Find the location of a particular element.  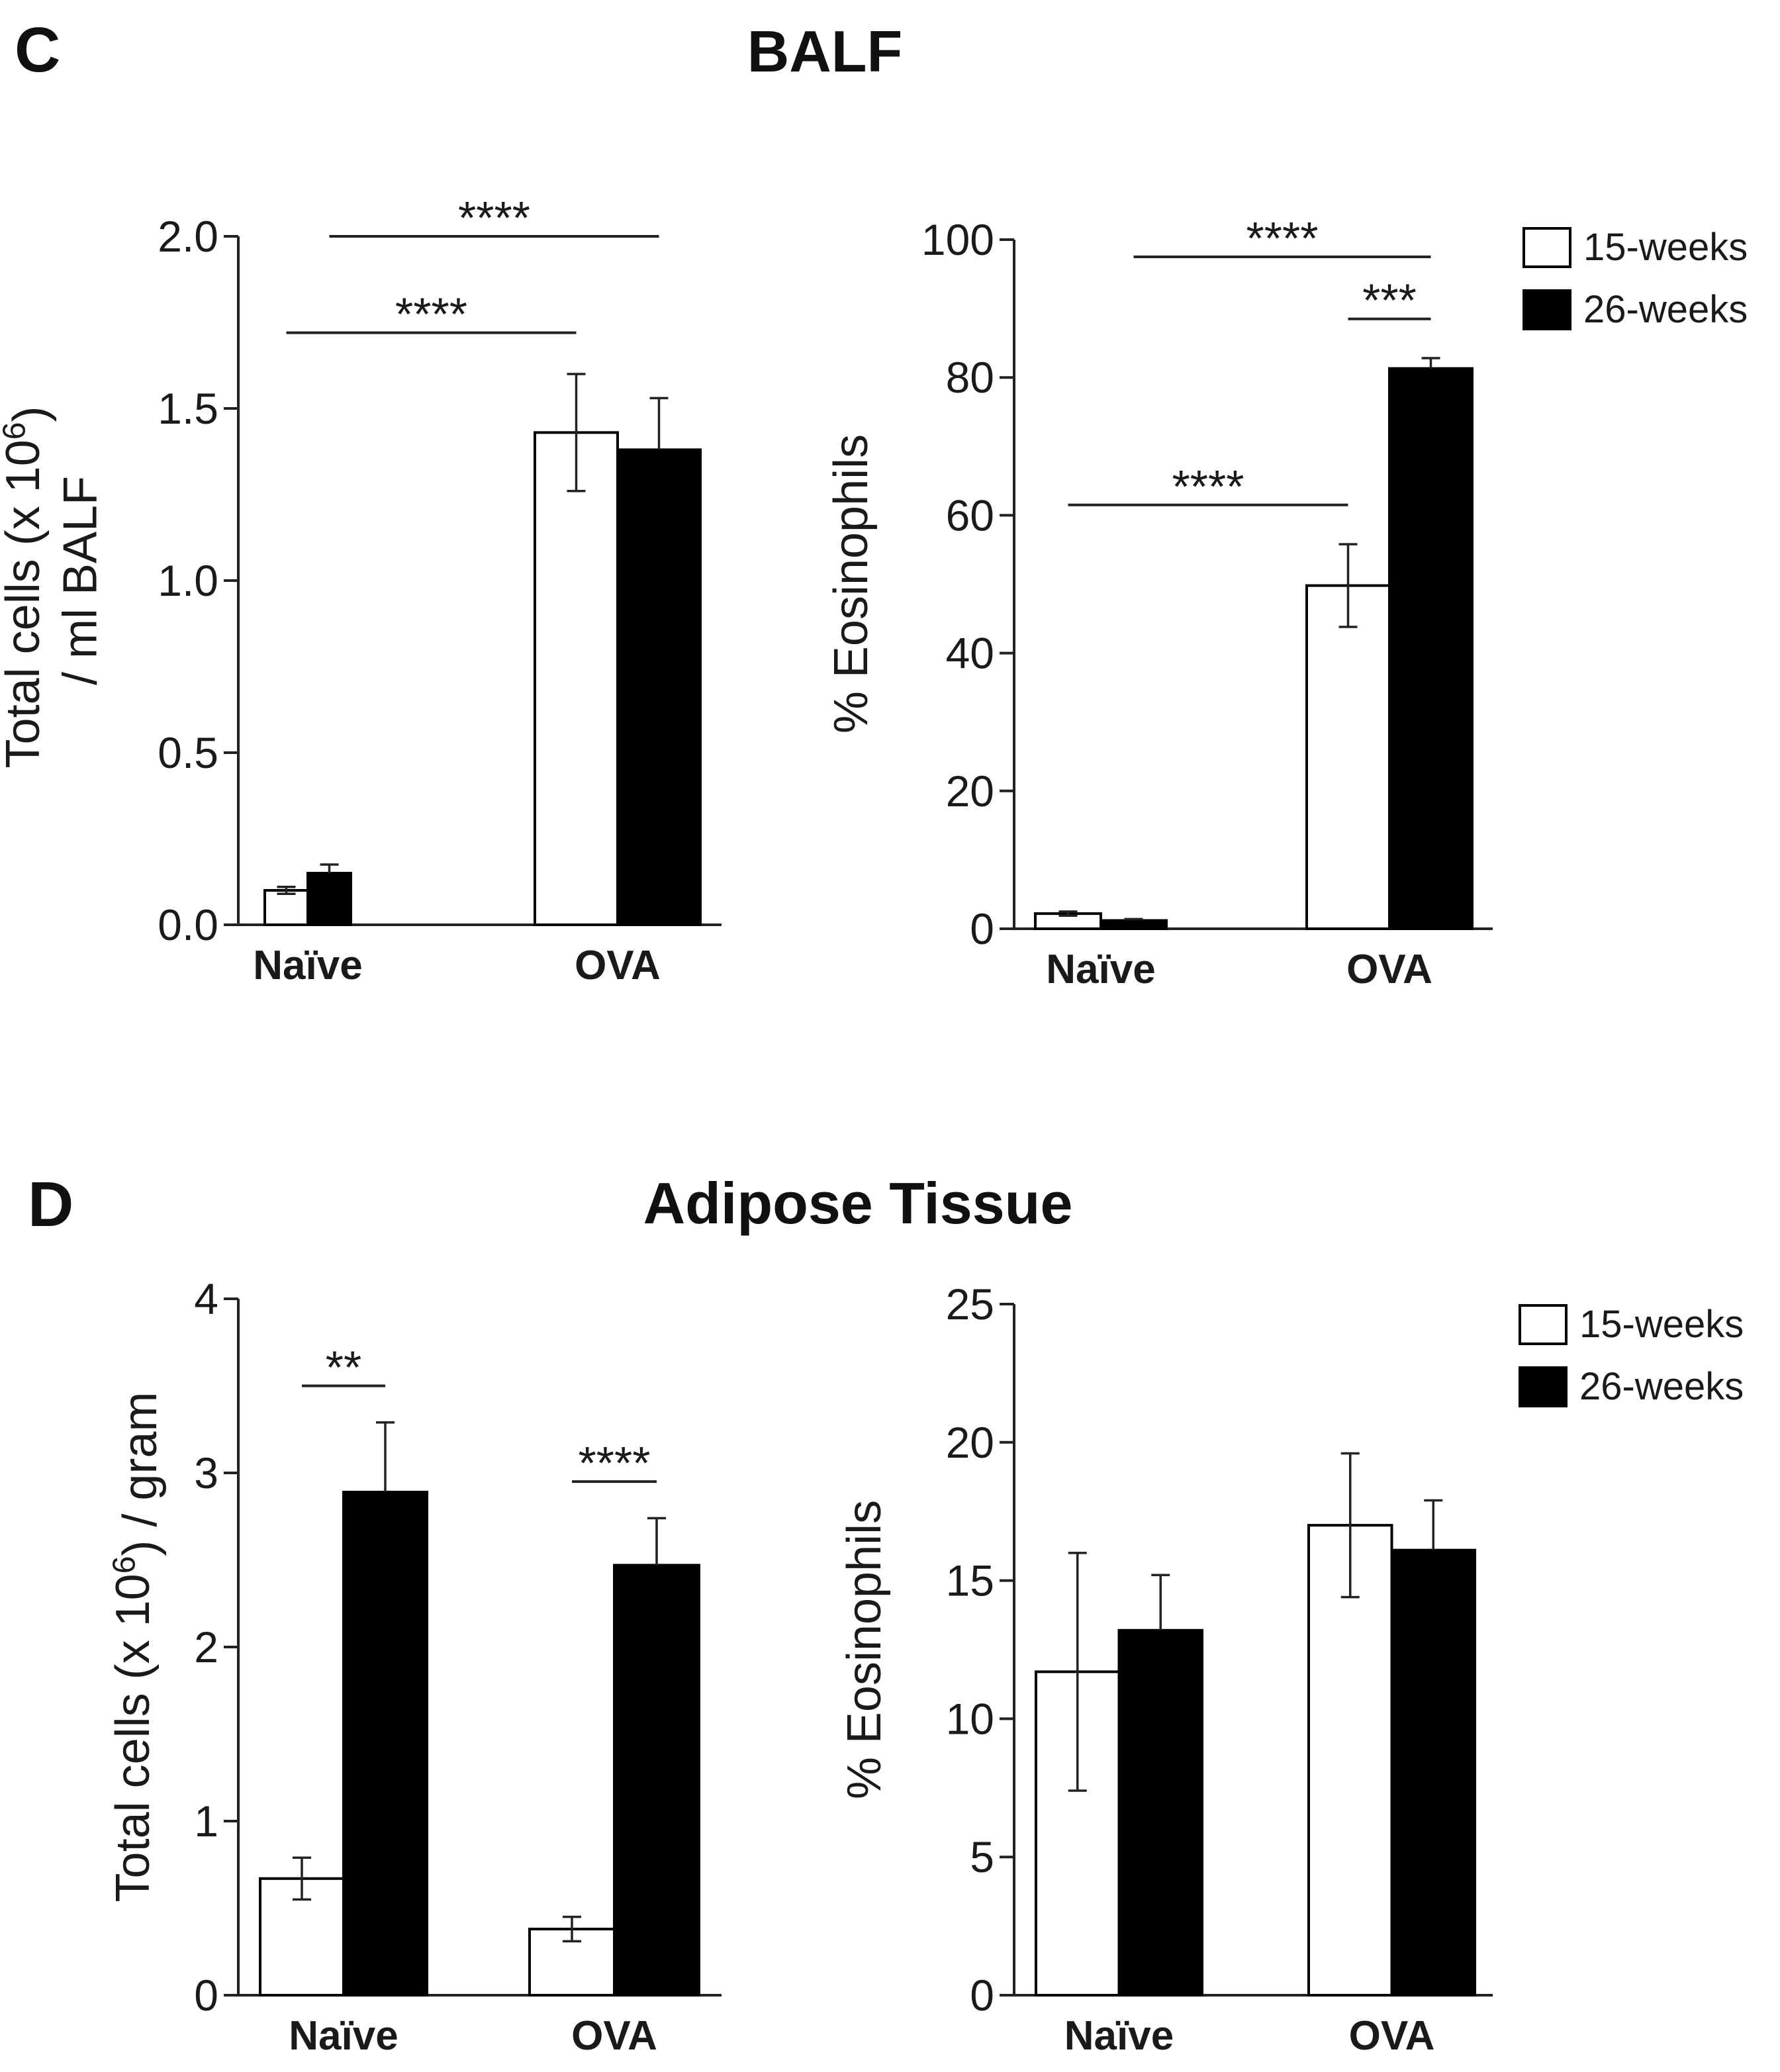

panel-title-adipose: Adipose Tissue is located at coordinates (858, 1203).